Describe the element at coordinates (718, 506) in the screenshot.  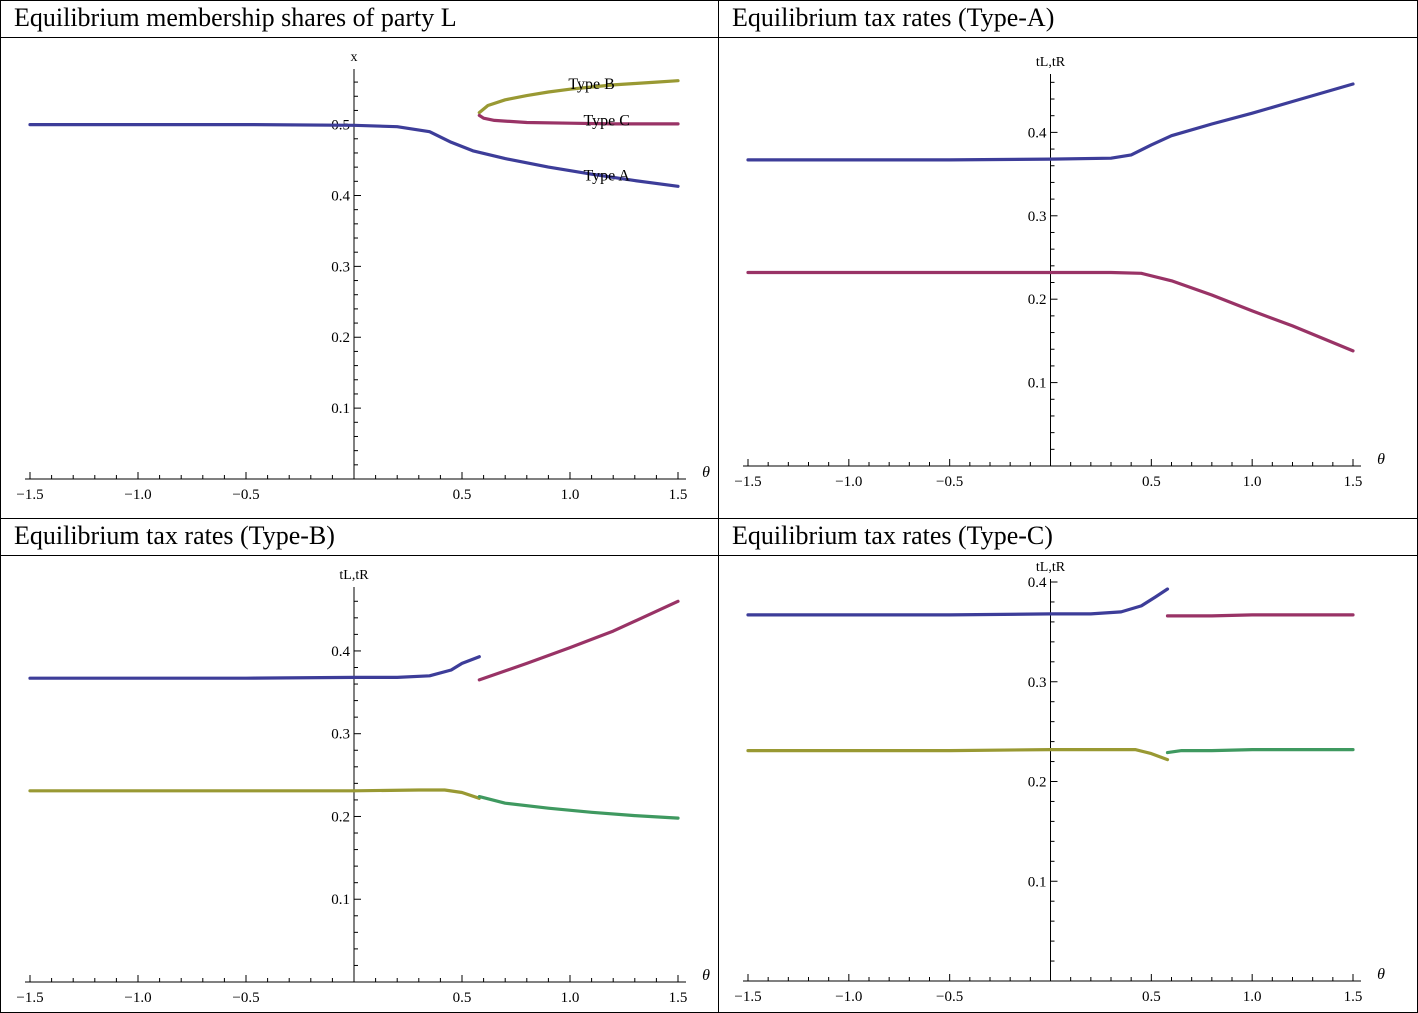
I see `divider-vertical` at that location.